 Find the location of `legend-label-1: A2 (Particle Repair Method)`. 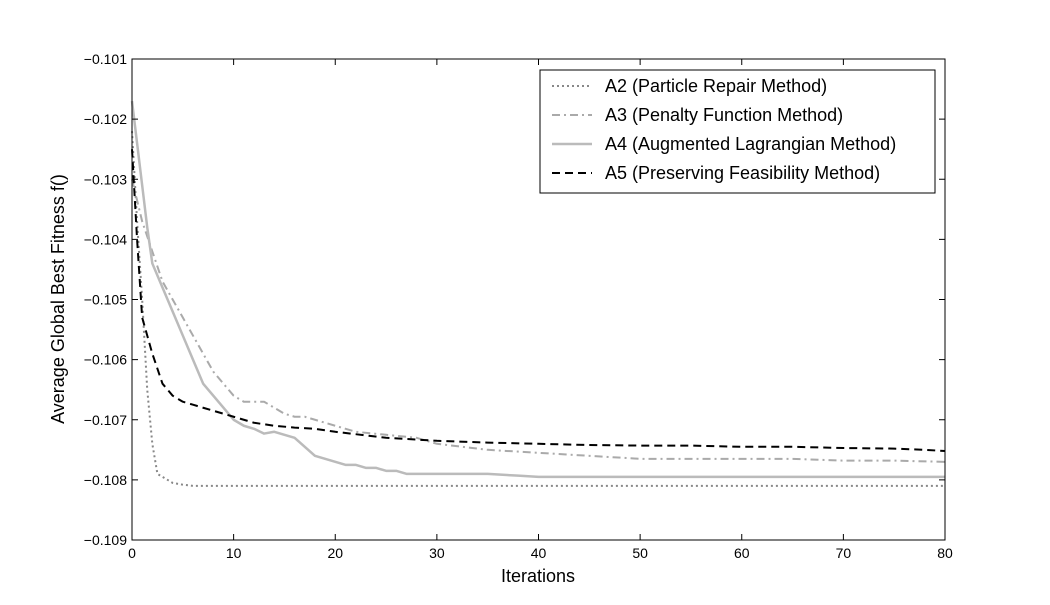

legend-label-1: A2 (Particle Repair Method) is located at coordinates (716, 86).